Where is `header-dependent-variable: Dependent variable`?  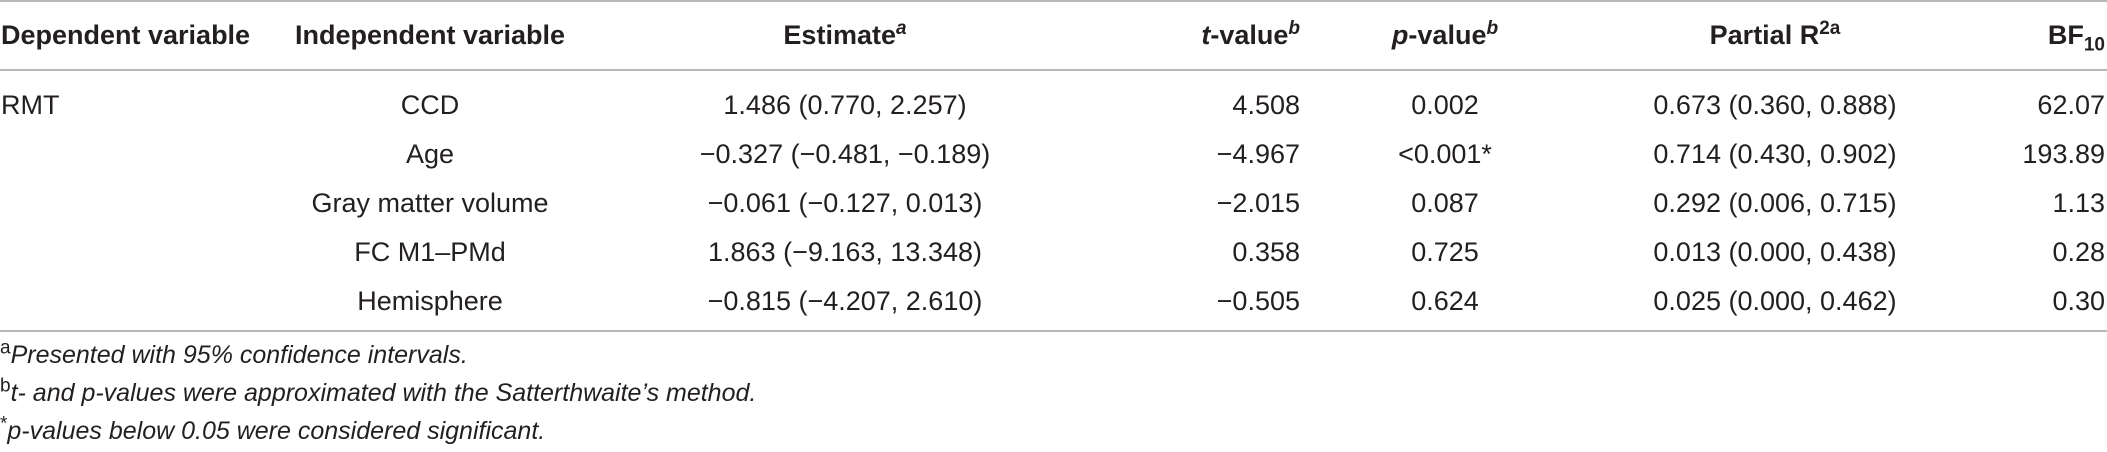
header-dependent-variable: Dependent variable is located at coordinates (135, 35).